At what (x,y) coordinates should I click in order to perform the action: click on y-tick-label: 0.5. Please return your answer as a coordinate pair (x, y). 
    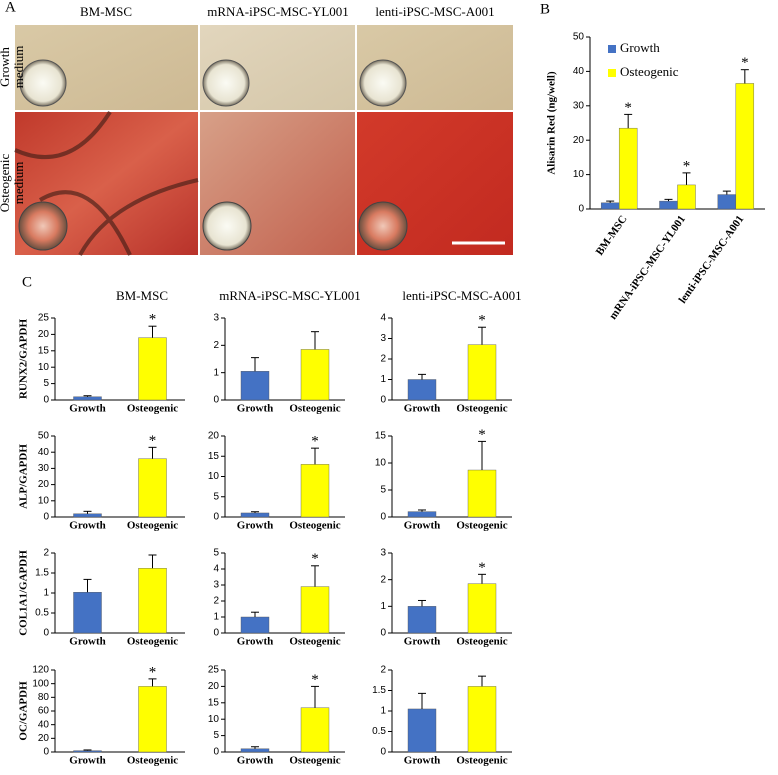
    Looking at the image, I should click on (42, 613).